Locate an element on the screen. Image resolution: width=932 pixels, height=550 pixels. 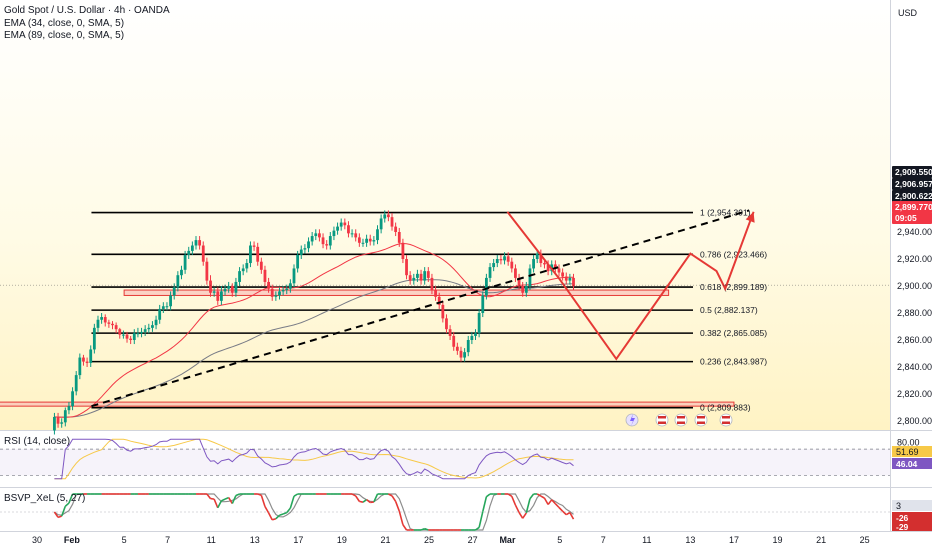
x-tick-label: 27 is located at coordinates (473, 540).